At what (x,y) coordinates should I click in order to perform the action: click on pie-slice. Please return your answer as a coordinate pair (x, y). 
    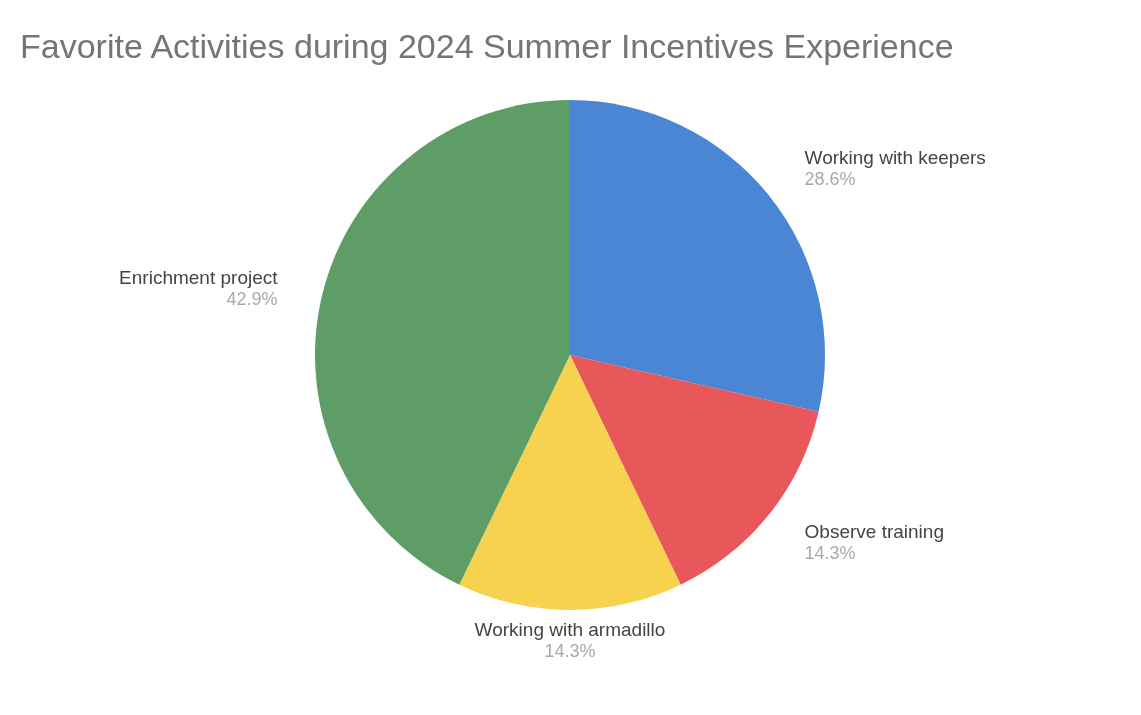
    Looking at the image, I should click on (570, 482).